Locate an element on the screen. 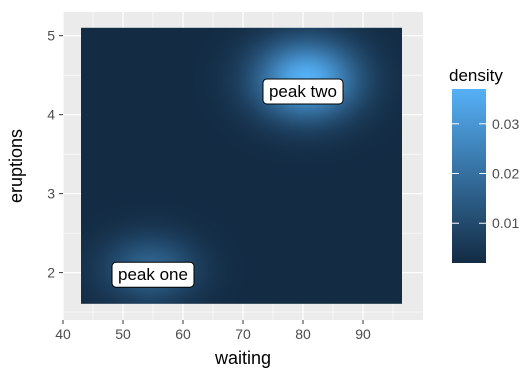 This screenshot has width=531, height=376. x-axis-title: waiting is located at coordinates (242, 358).